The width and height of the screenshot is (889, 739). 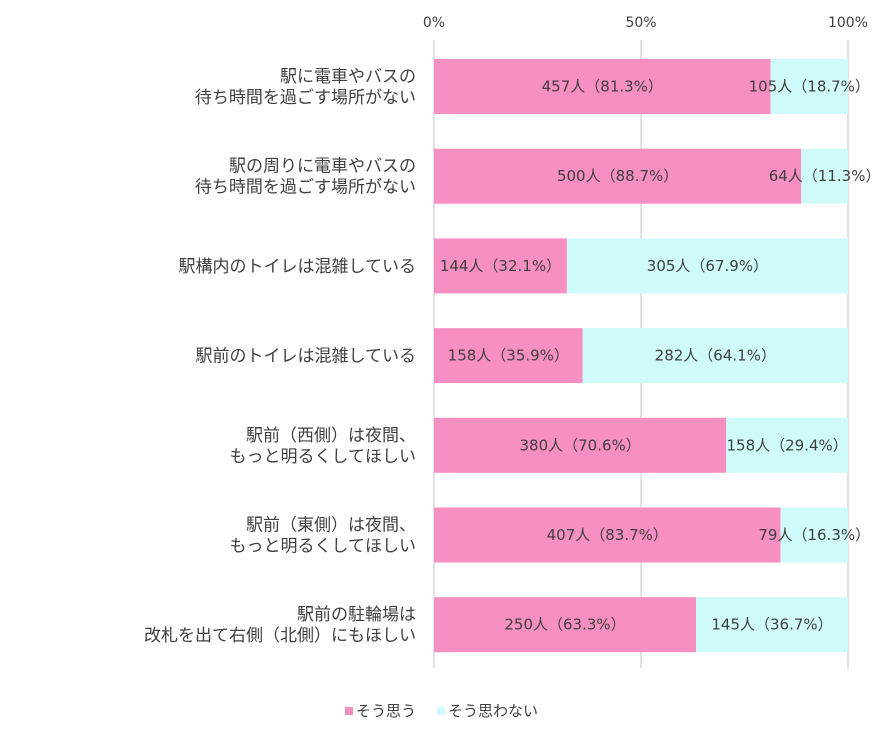 What do you see at coordinates (640, 23) in the screenshot?
I see `x-tick-label: 50%` at bounding box center [640, 23].